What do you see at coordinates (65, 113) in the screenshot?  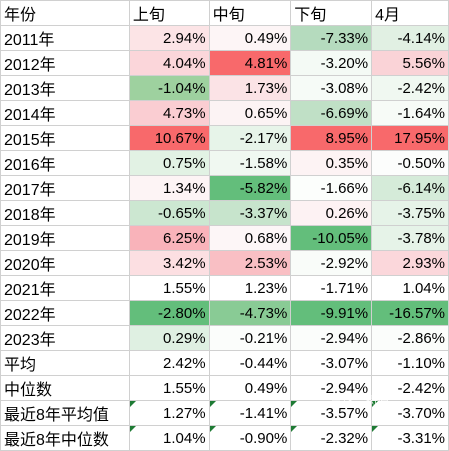 I see `row-label: 2014年` at bounding box center [65, 113].